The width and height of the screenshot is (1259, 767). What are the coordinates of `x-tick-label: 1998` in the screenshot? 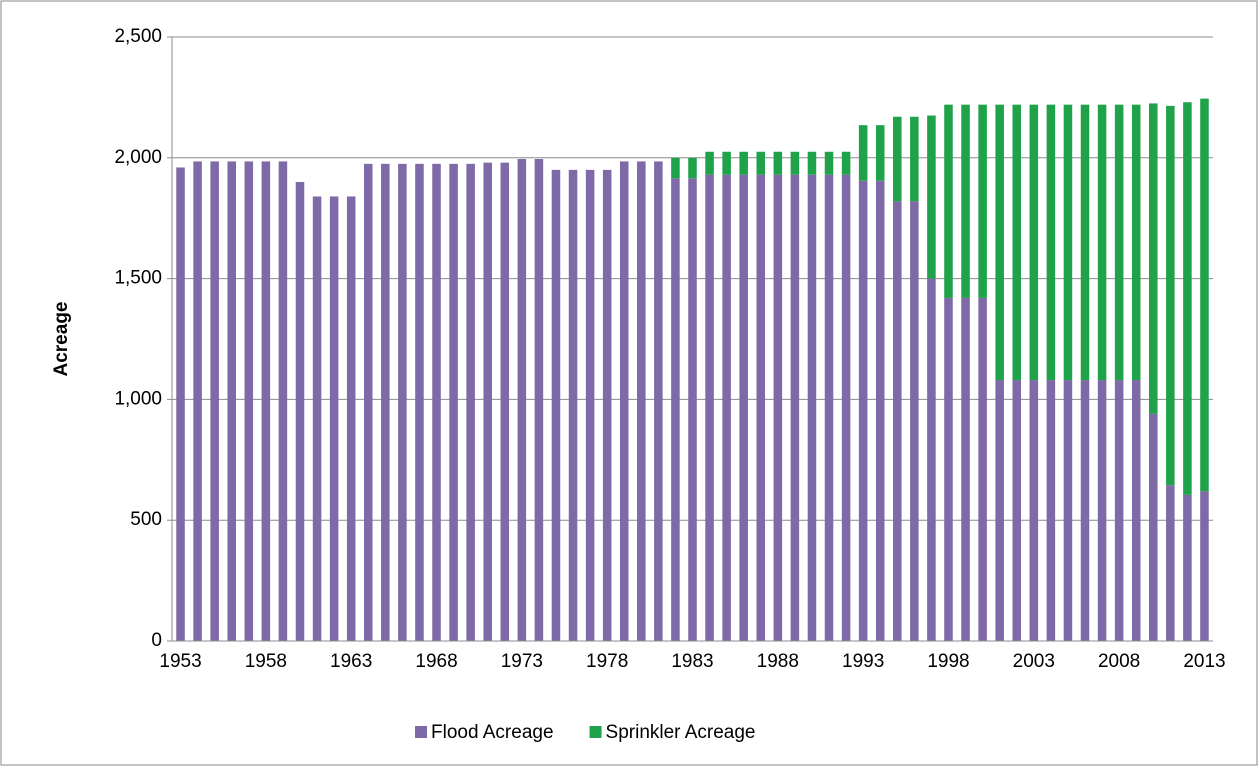 It's located at (948, 661).